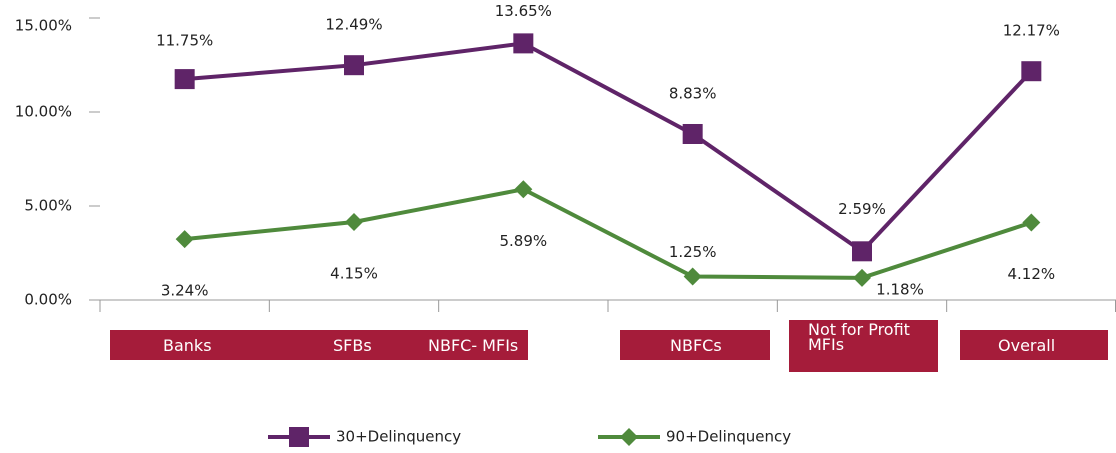 This screenshot has height=453, width=1116. I want to click on y-tick-label: 10.00%, so click(43, 112).